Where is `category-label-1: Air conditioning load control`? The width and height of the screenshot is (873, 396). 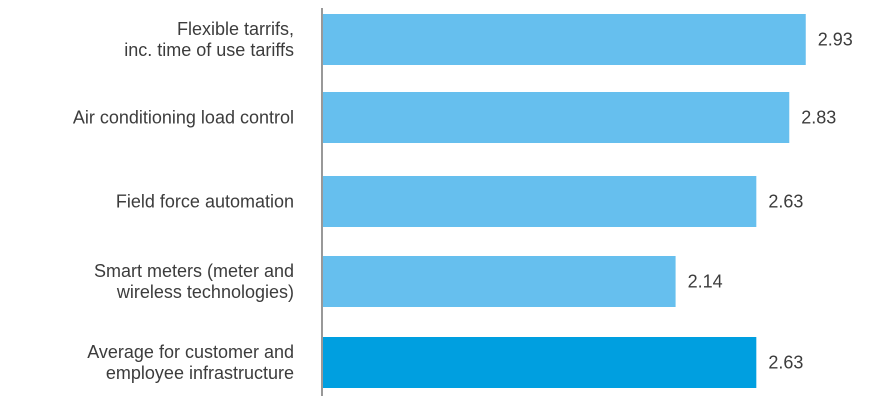 category-label-1: Air conditioning load control is located at coordinates (183, 118).